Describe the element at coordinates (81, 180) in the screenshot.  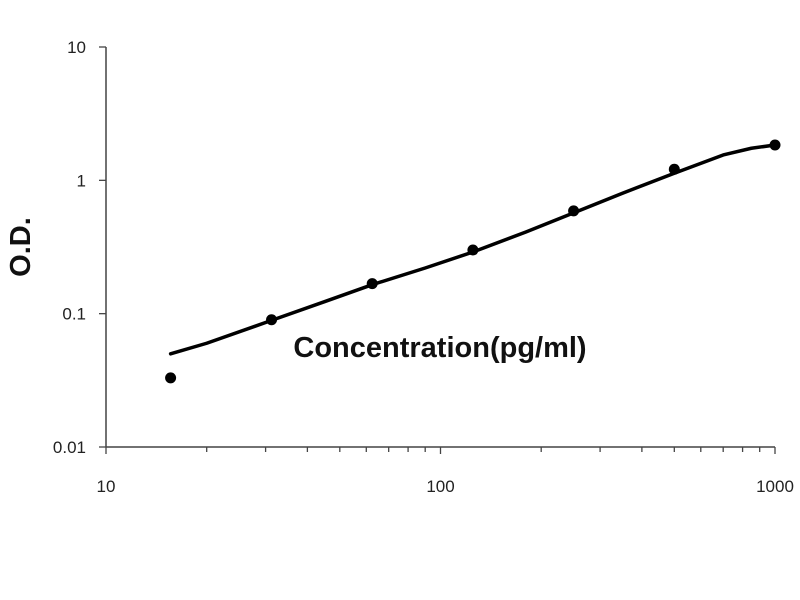
I see `y-tick-label: 1` at that location.